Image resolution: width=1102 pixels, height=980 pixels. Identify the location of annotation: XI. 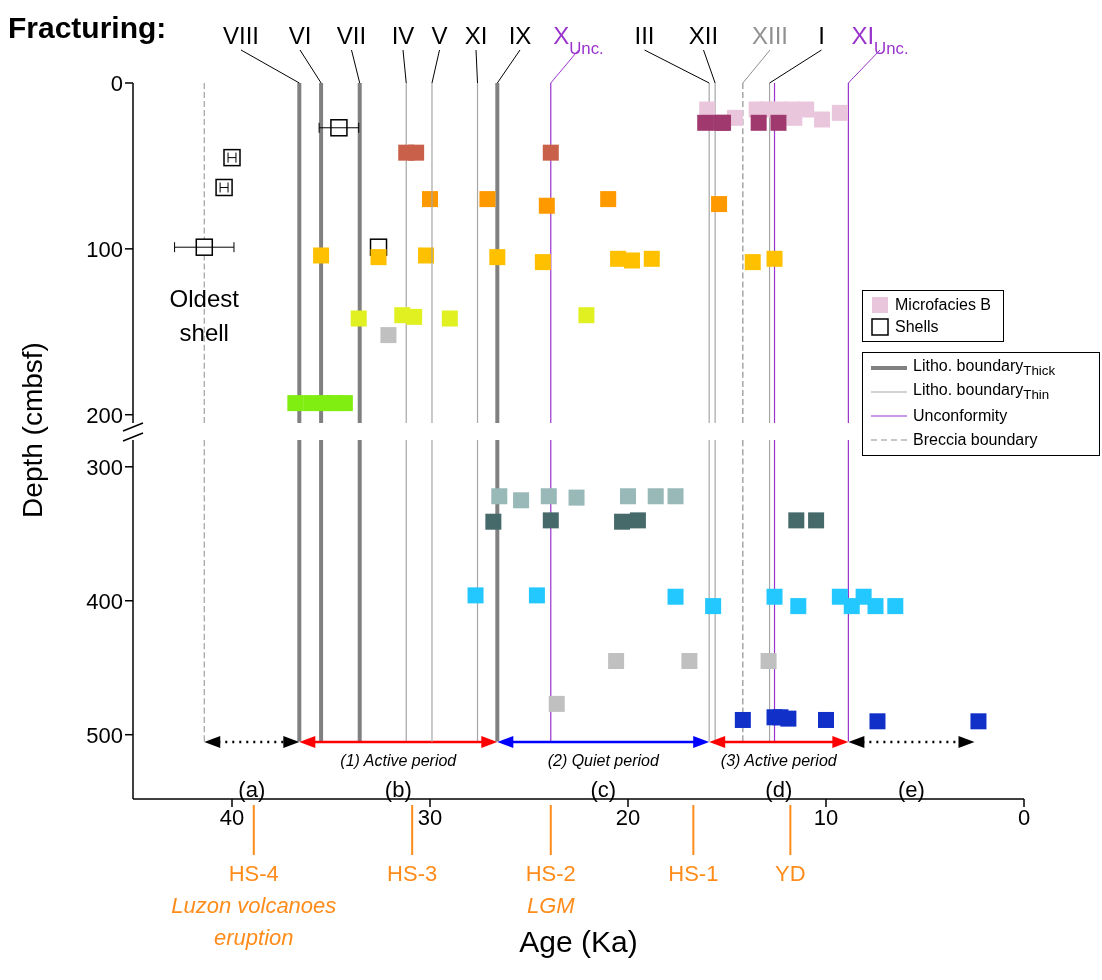
(476, 35).